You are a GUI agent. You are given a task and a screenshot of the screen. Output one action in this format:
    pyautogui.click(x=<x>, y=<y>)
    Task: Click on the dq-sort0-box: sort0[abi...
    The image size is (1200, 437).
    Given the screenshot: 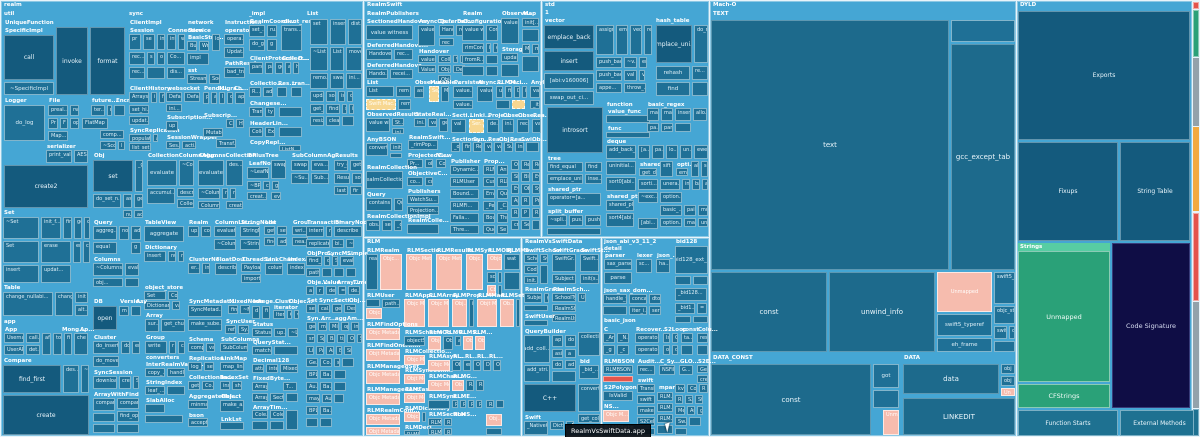 What is the action you would take?
    pyautogui.click(x=621, y=184)
    